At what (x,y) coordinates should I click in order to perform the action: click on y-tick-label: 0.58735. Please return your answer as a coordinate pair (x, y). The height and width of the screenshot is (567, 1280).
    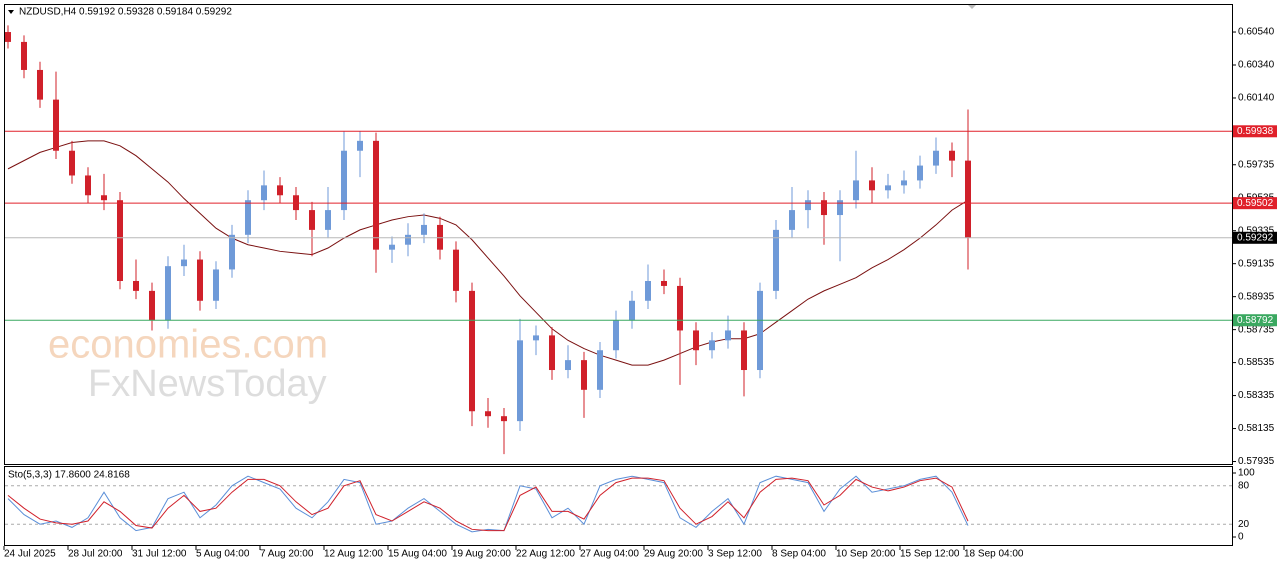
    Looking at the image, I should click on (1256, 329).